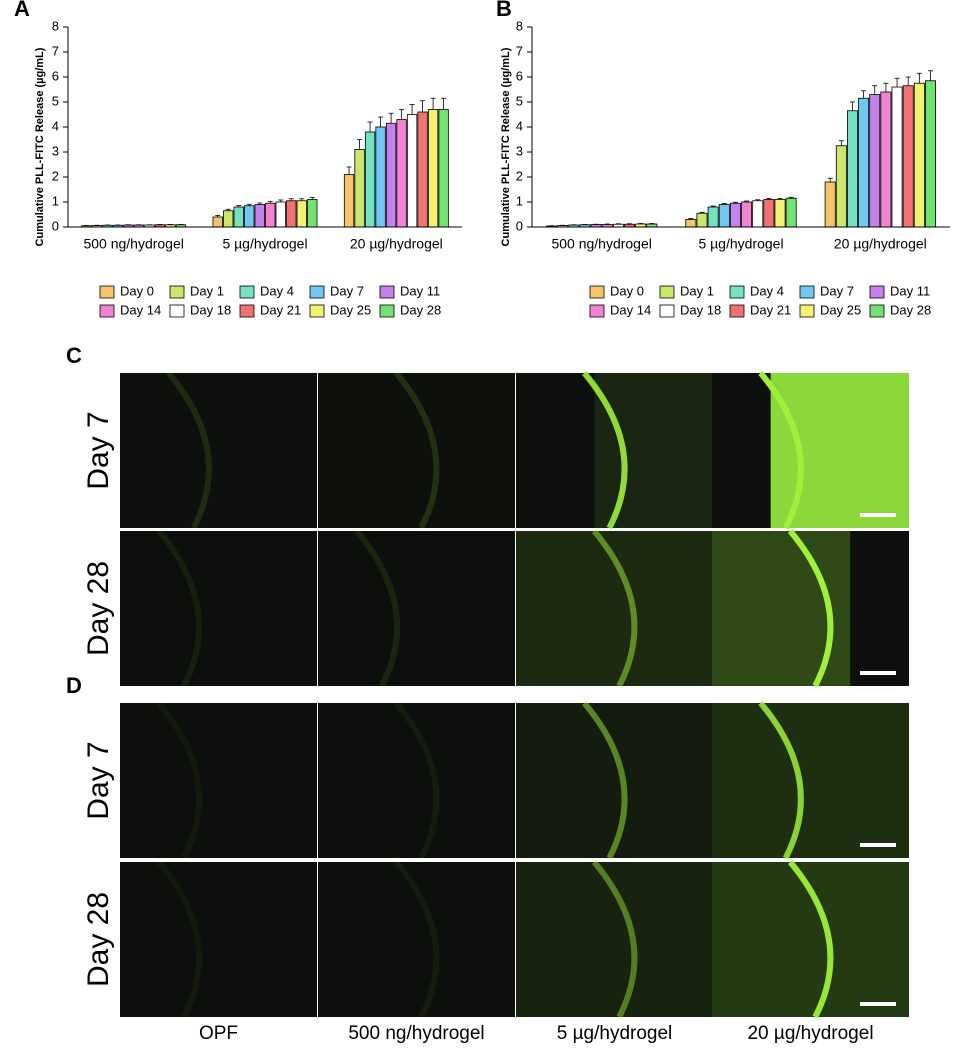  I want to click on legend-label: Day 14, so click(140, 309).